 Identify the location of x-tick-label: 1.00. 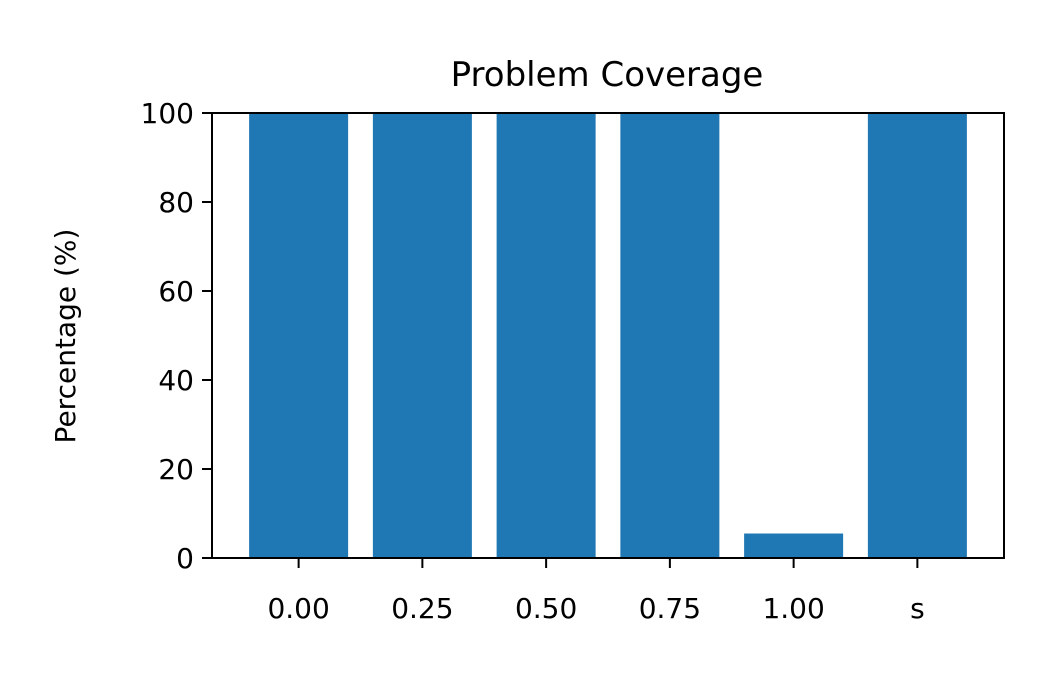
(793, 608).